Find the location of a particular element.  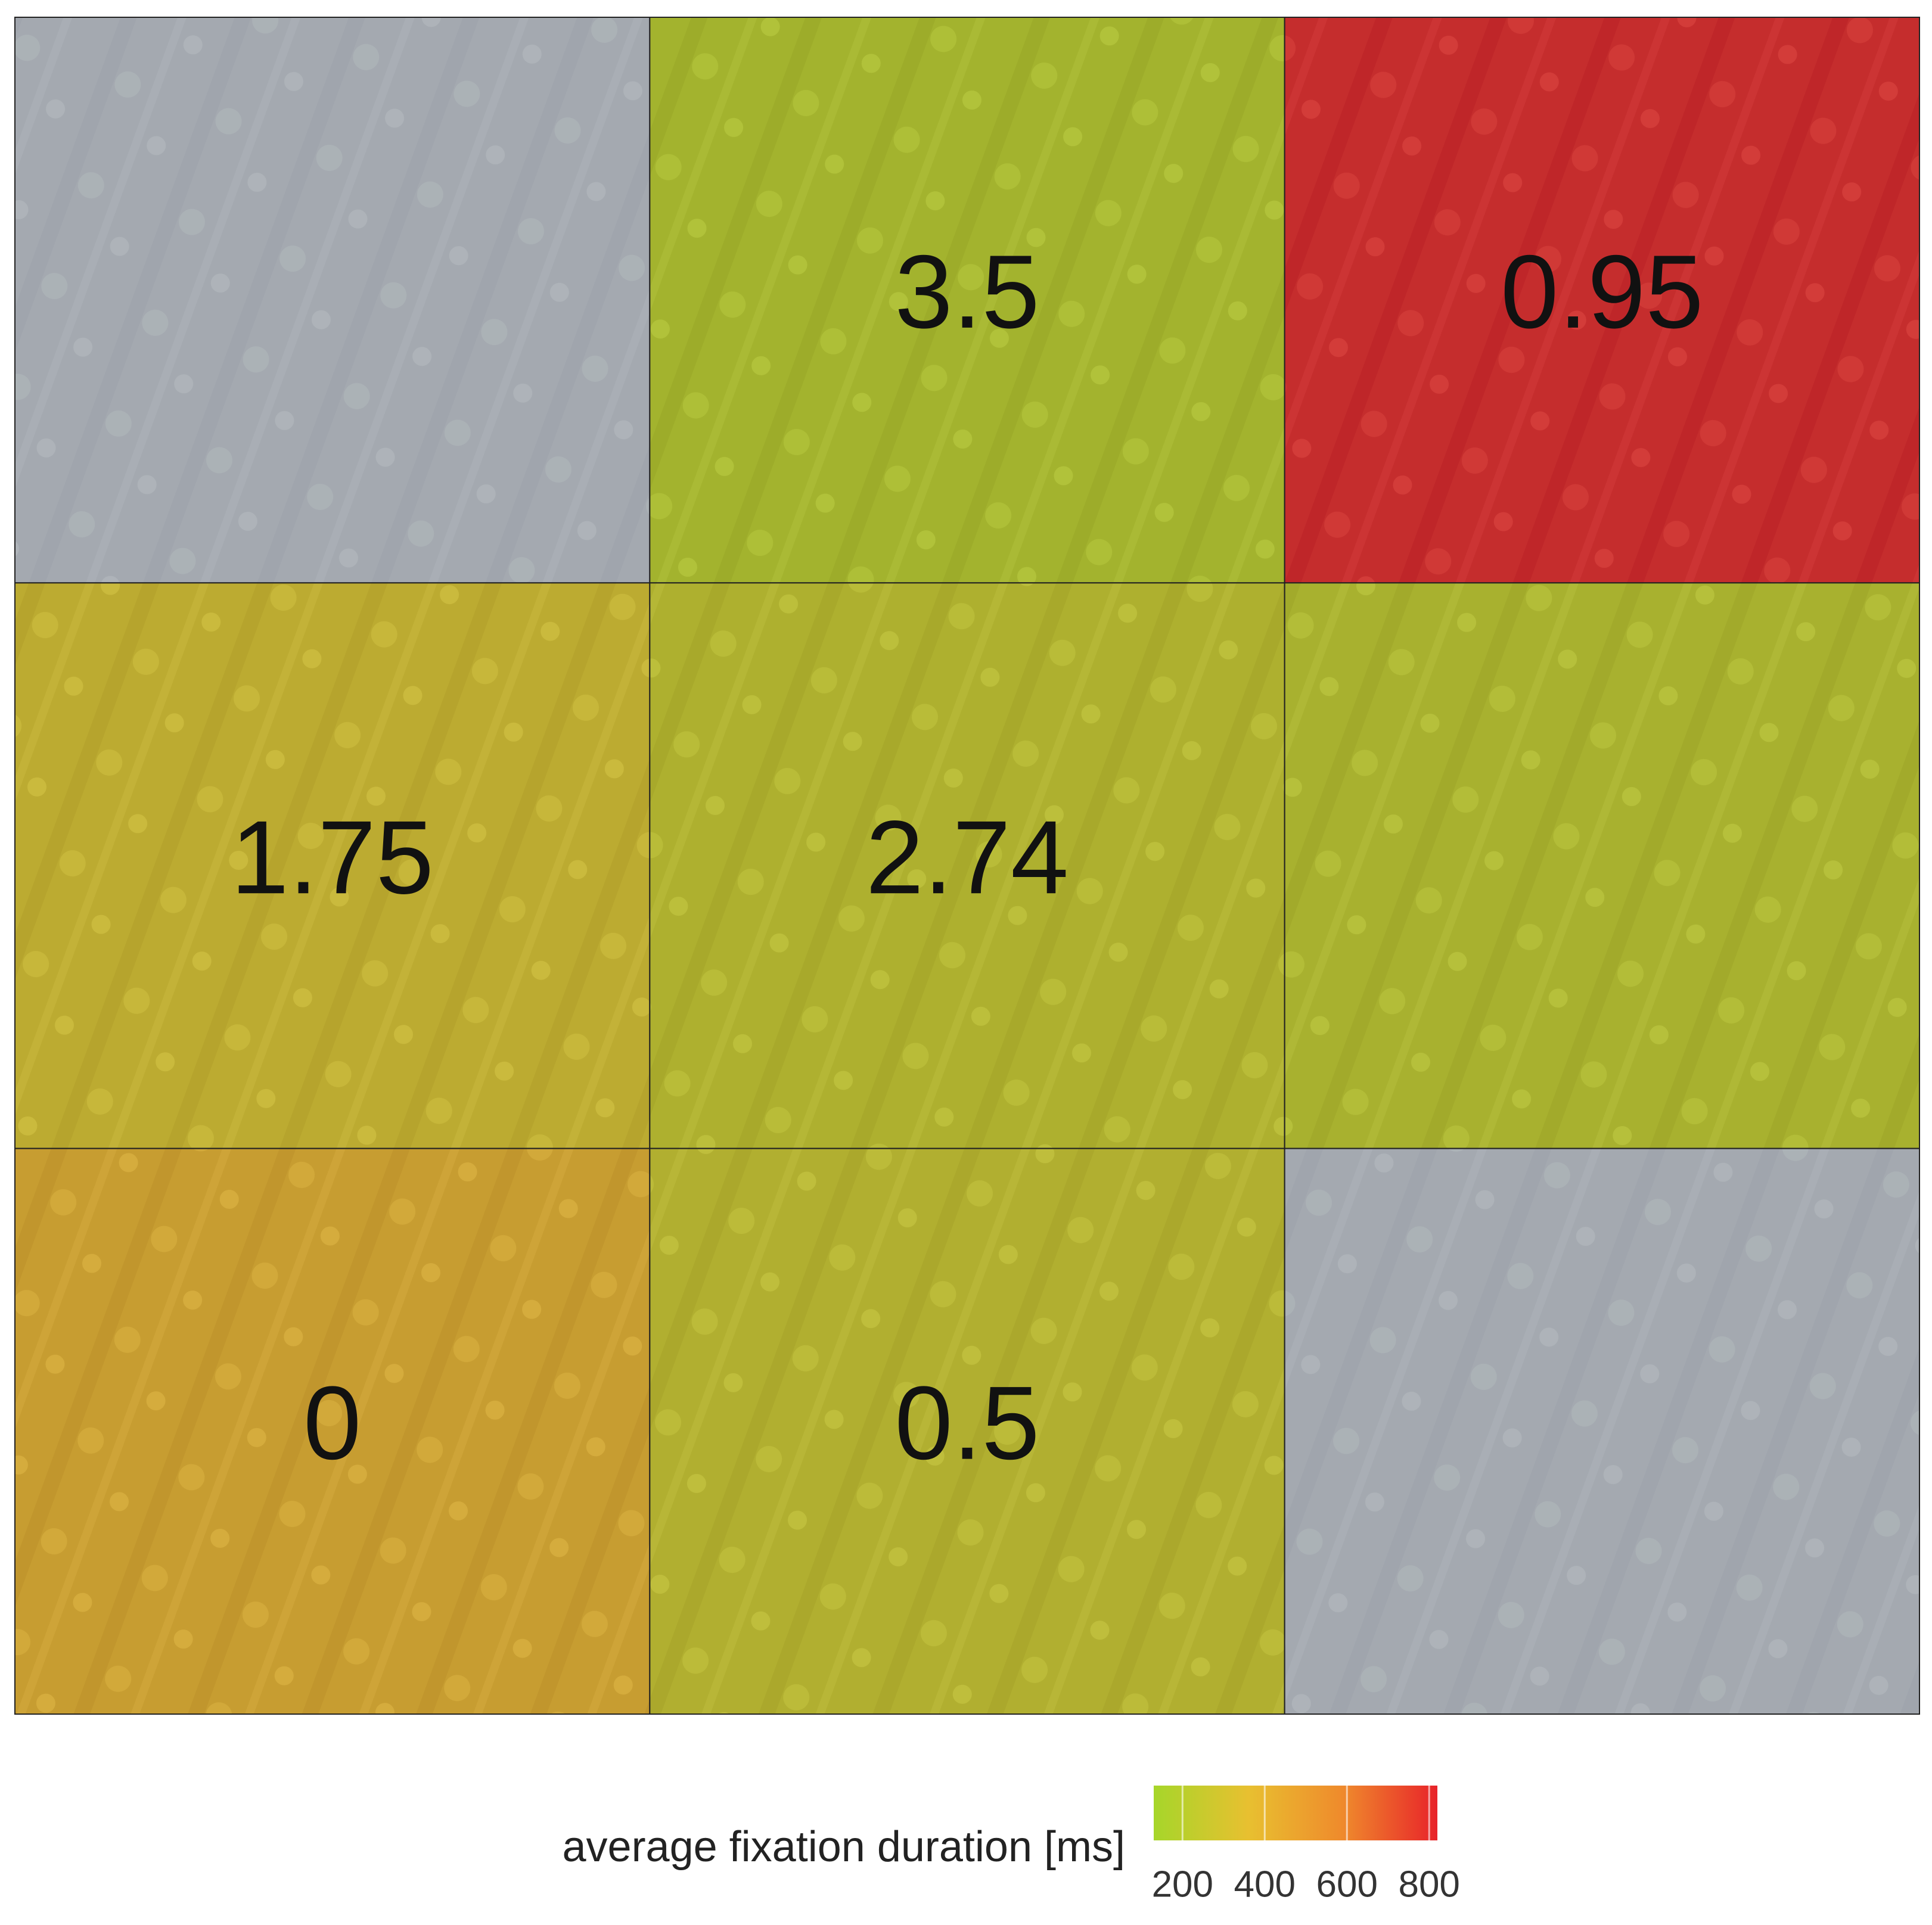

colorbar-tick-label: 800 is located at coordinates (1428, 1884).